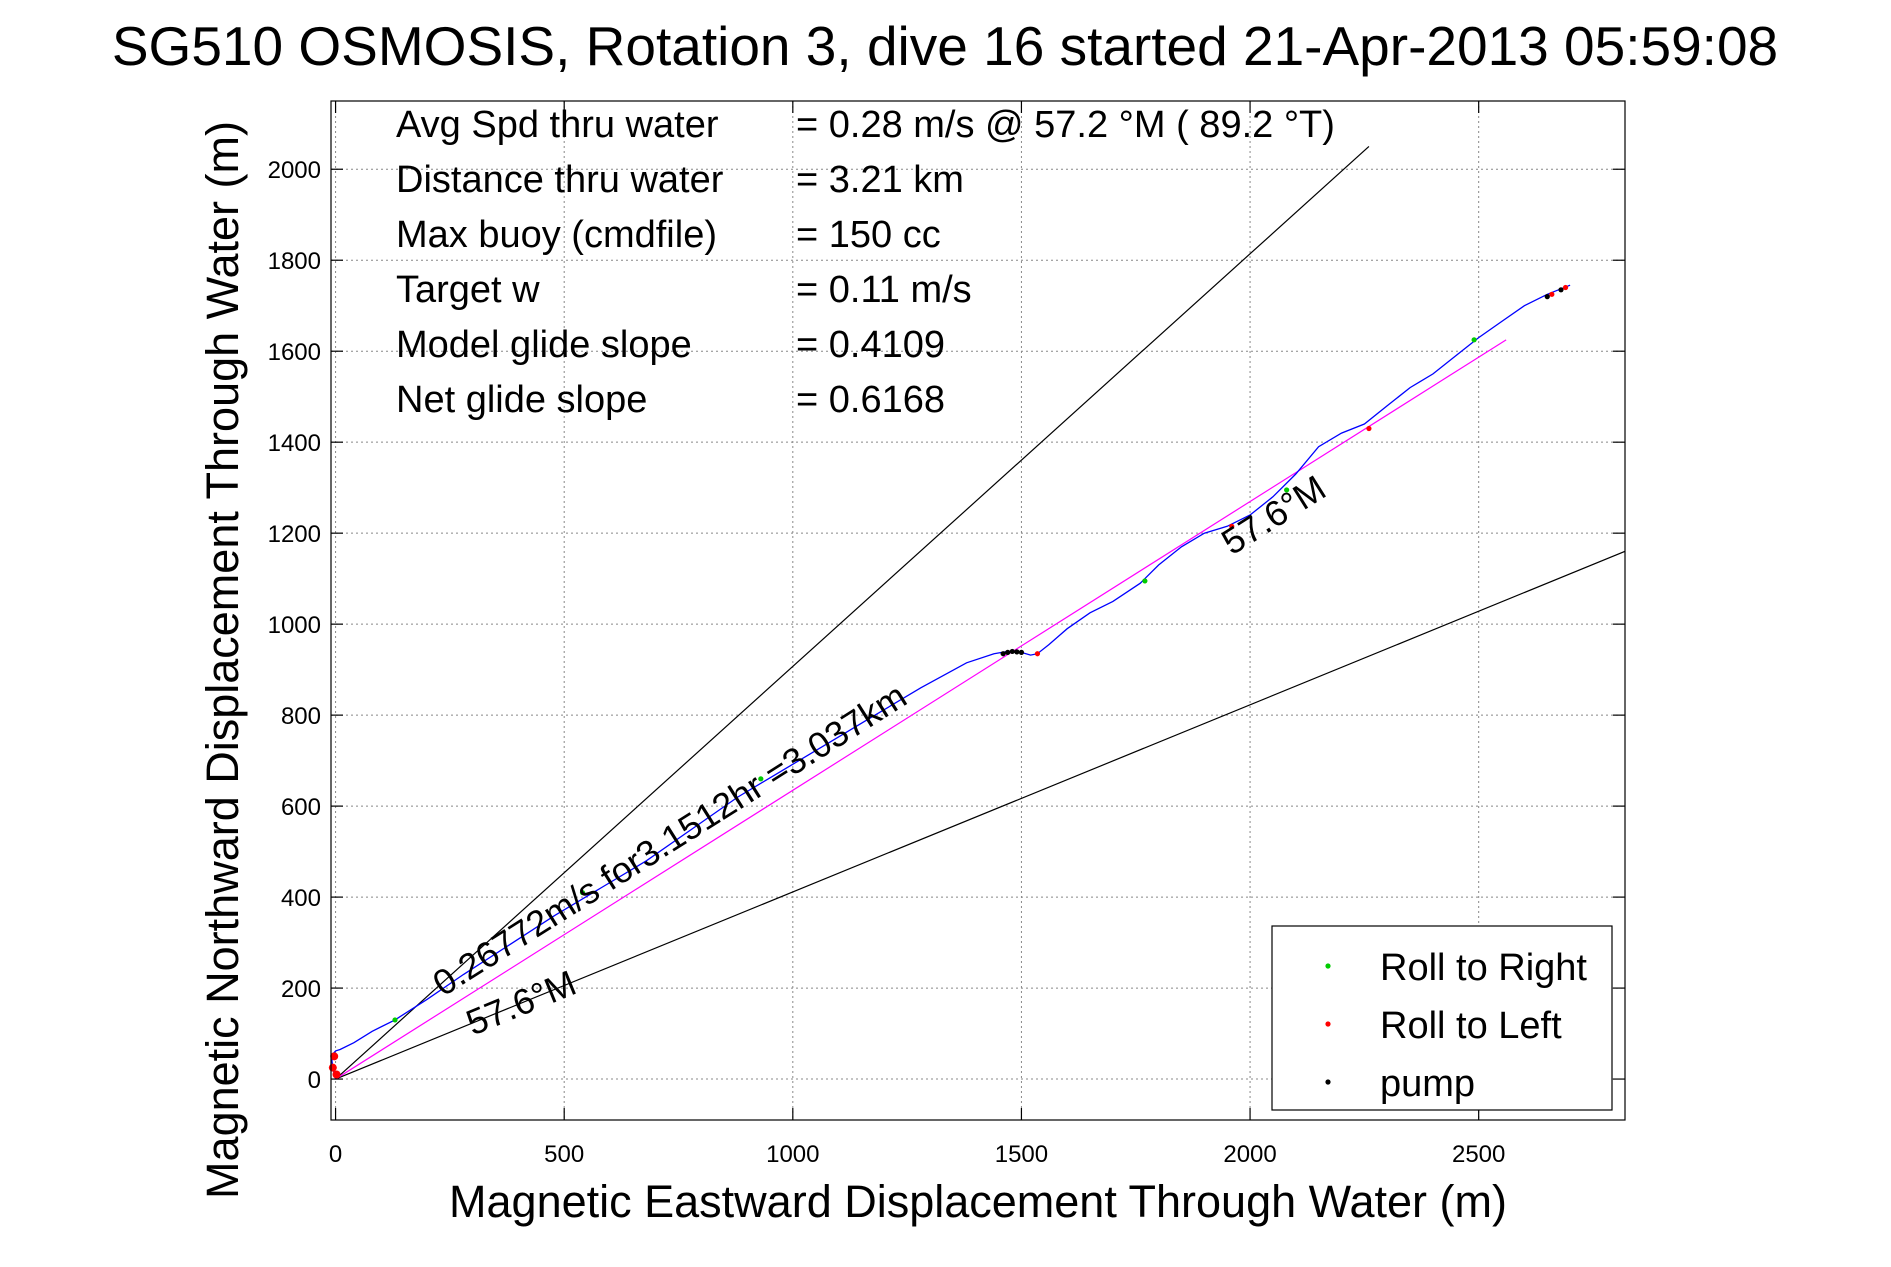 The image size is (1891, 1267). Describe the element at coordinates (1427, 1084) in the screenshot. I see `legend-label: pump` at that location.